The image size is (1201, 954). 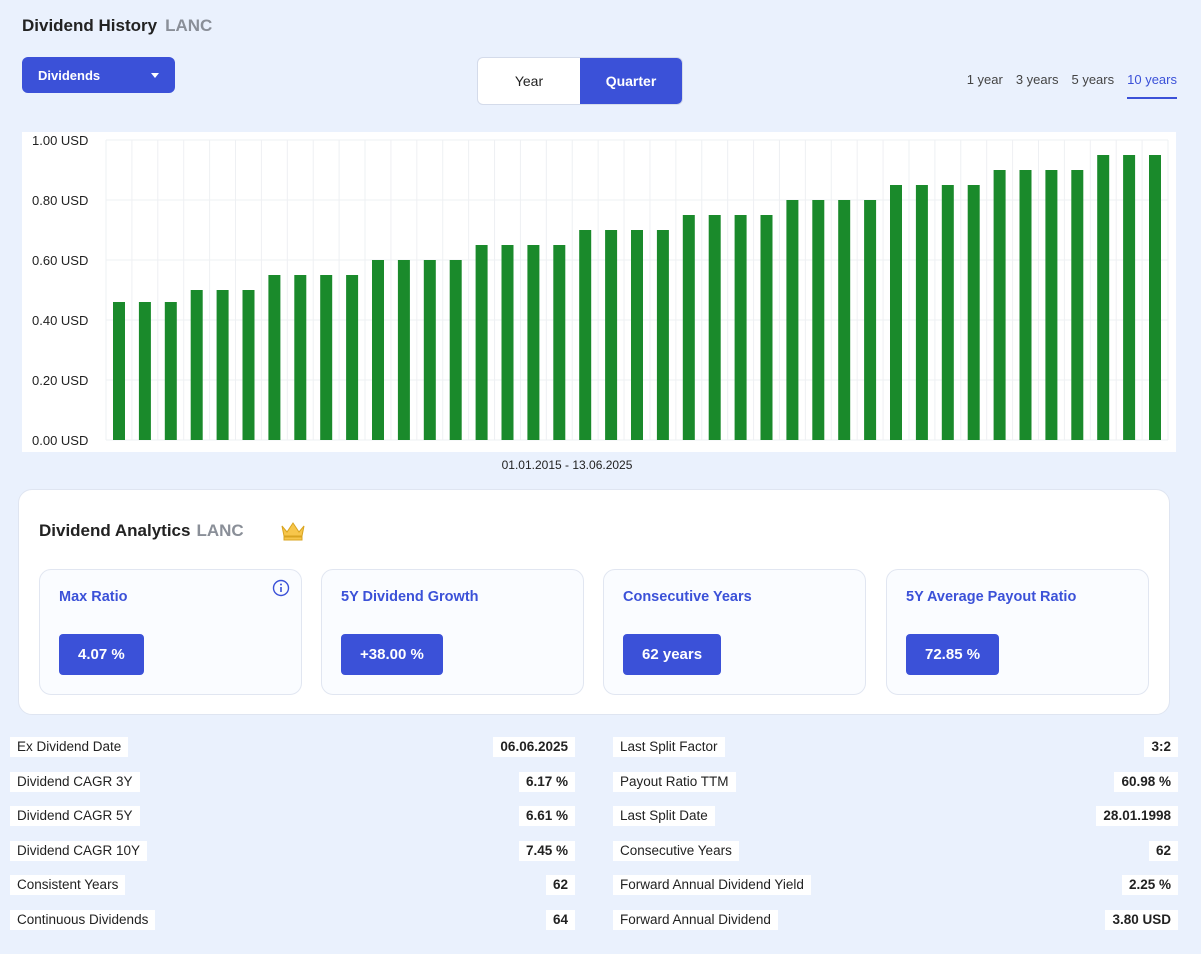 What do you see at coordinates (712, 885) in the screenshot?
I see `stat-label: Forward Annual Dividend Yield` at bounding box center [712, 885].